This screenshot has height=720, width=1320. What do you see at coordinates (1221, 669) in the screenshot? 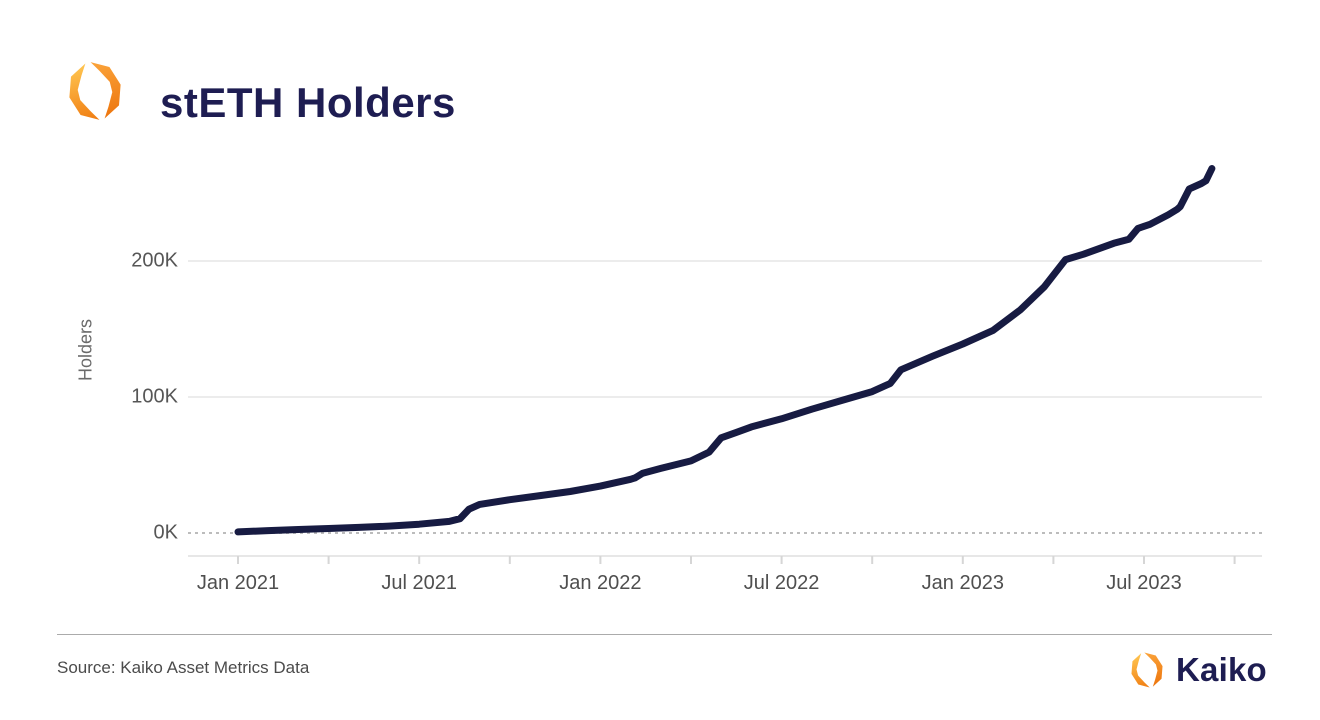
I see `footer-brand-wordmark: Kaiko` at bounding box center [1221, 669].